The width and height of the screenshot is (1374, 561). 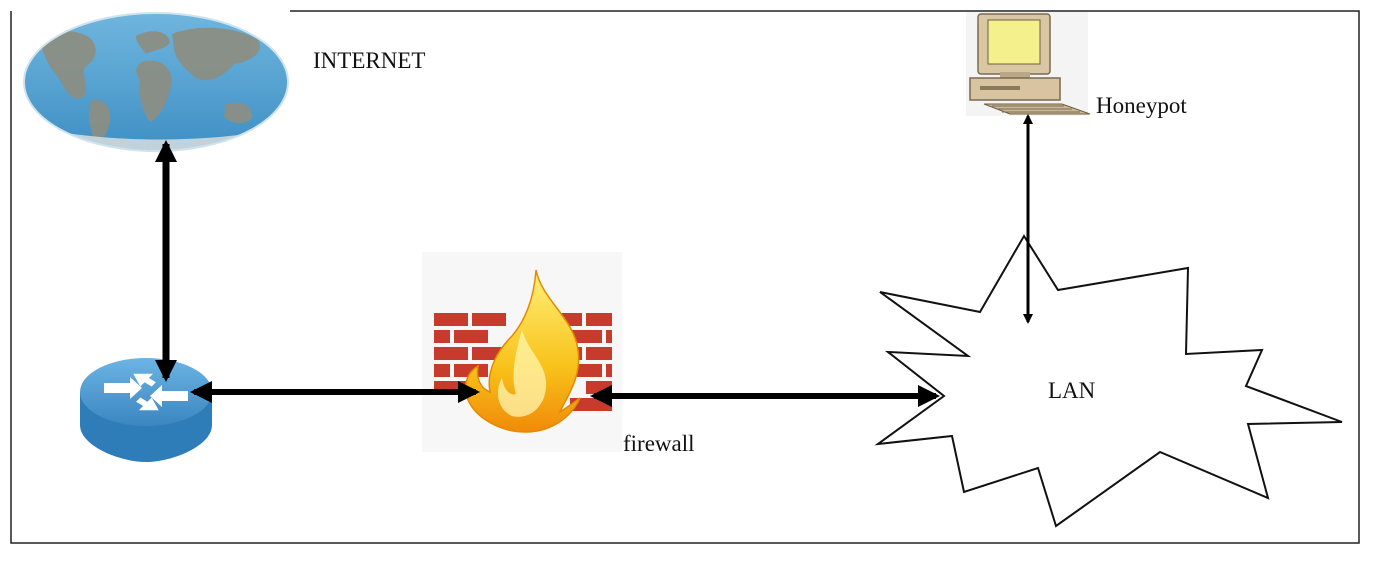 I want to click on desktop-computer-icon, so click(x=1028, y=64).